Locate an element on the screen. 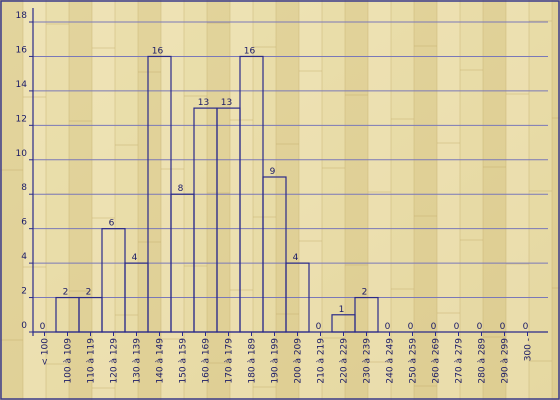 This screenshot has height=400, width=560. y-tick-label: 2 is located at coordinates (24, 292).